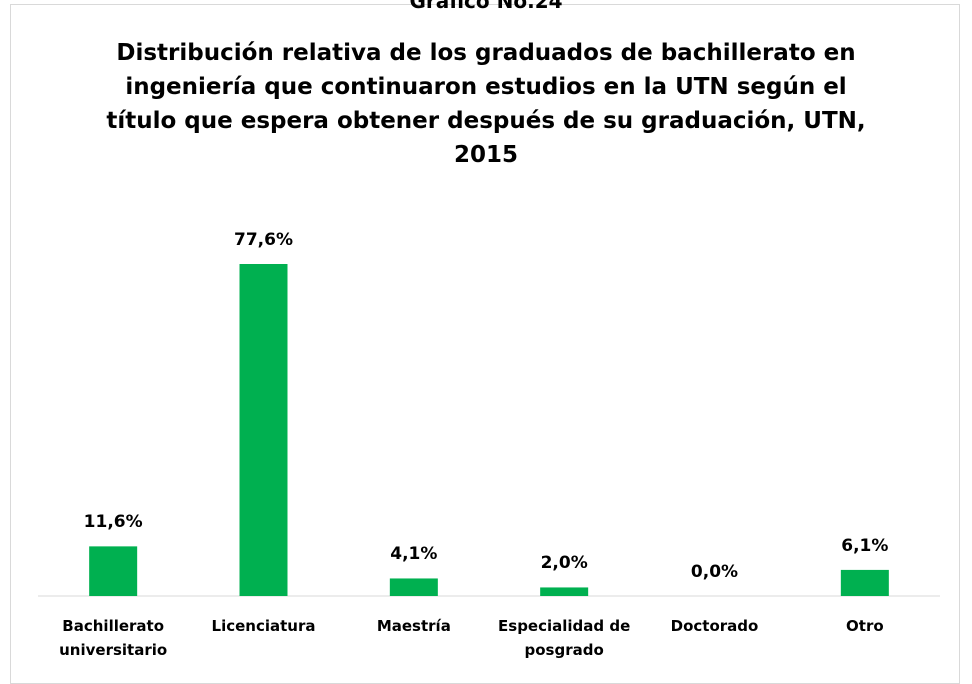  I want to click on x-tick-label: Bachillerato universitario, so click(113, 638).